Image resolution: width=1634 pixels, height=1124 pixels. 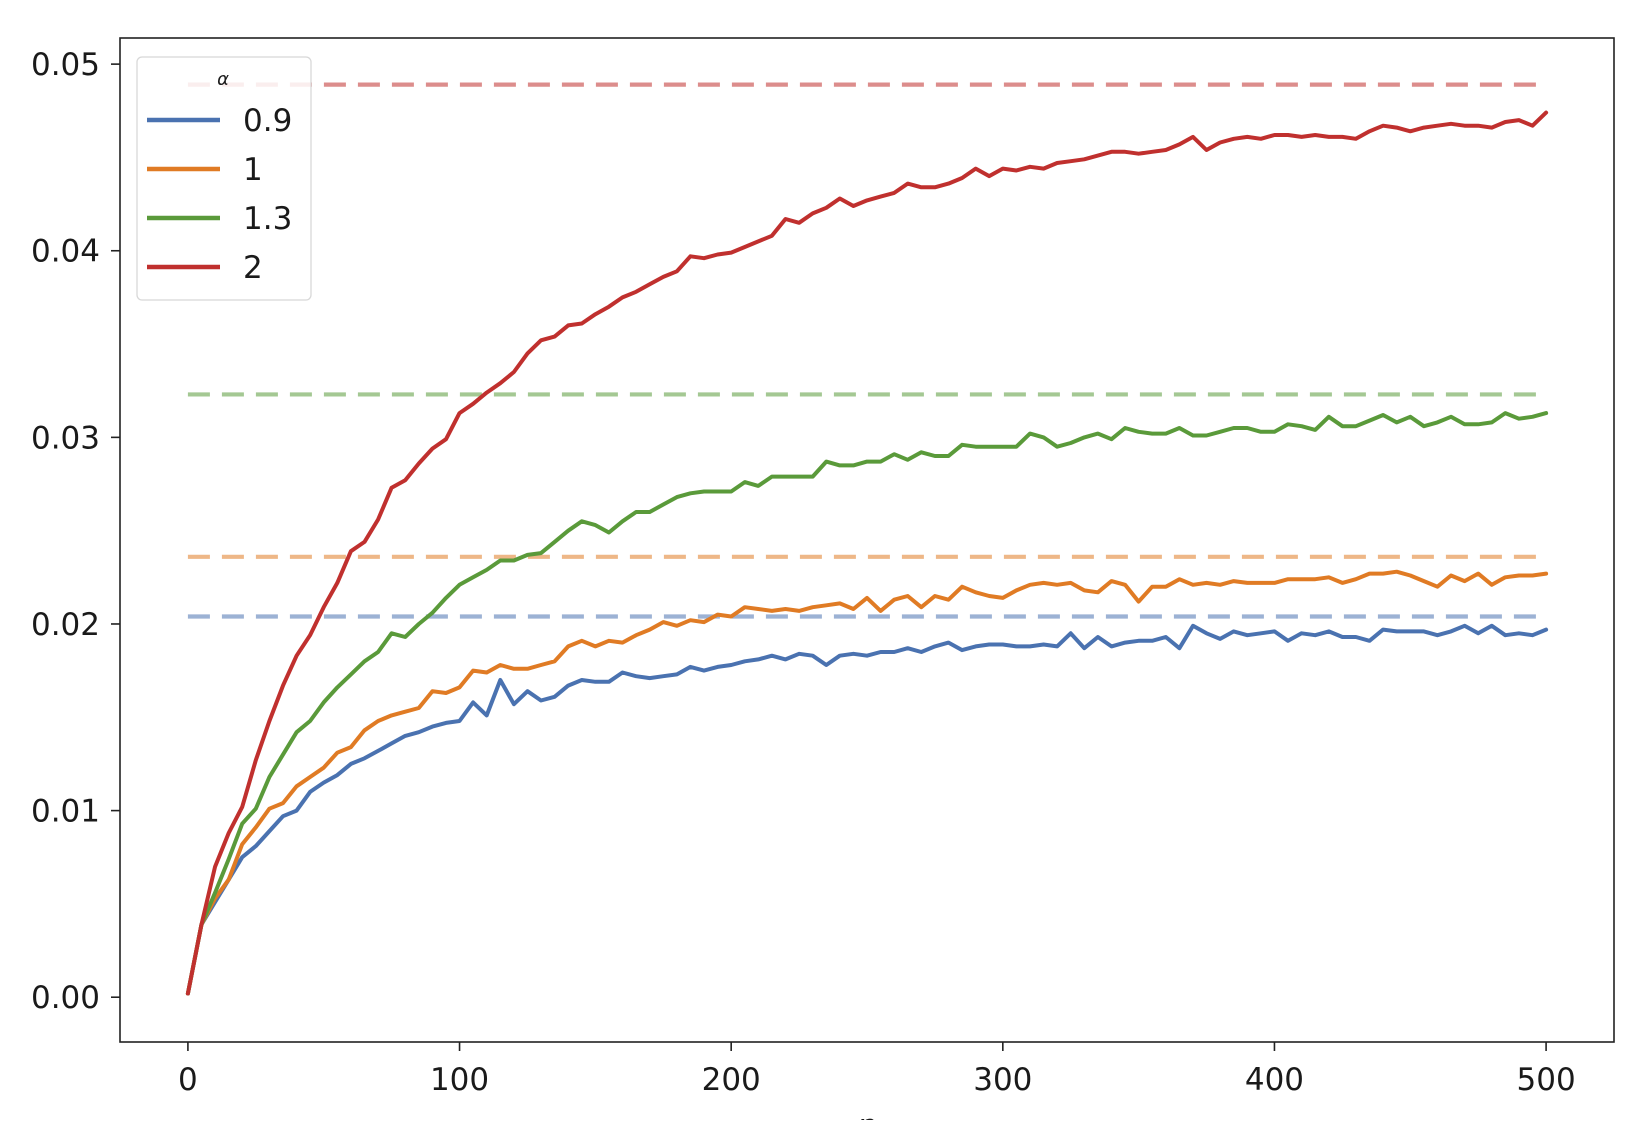 I want to click on legend-label-2: 1.3, so click(x=267, y=219).